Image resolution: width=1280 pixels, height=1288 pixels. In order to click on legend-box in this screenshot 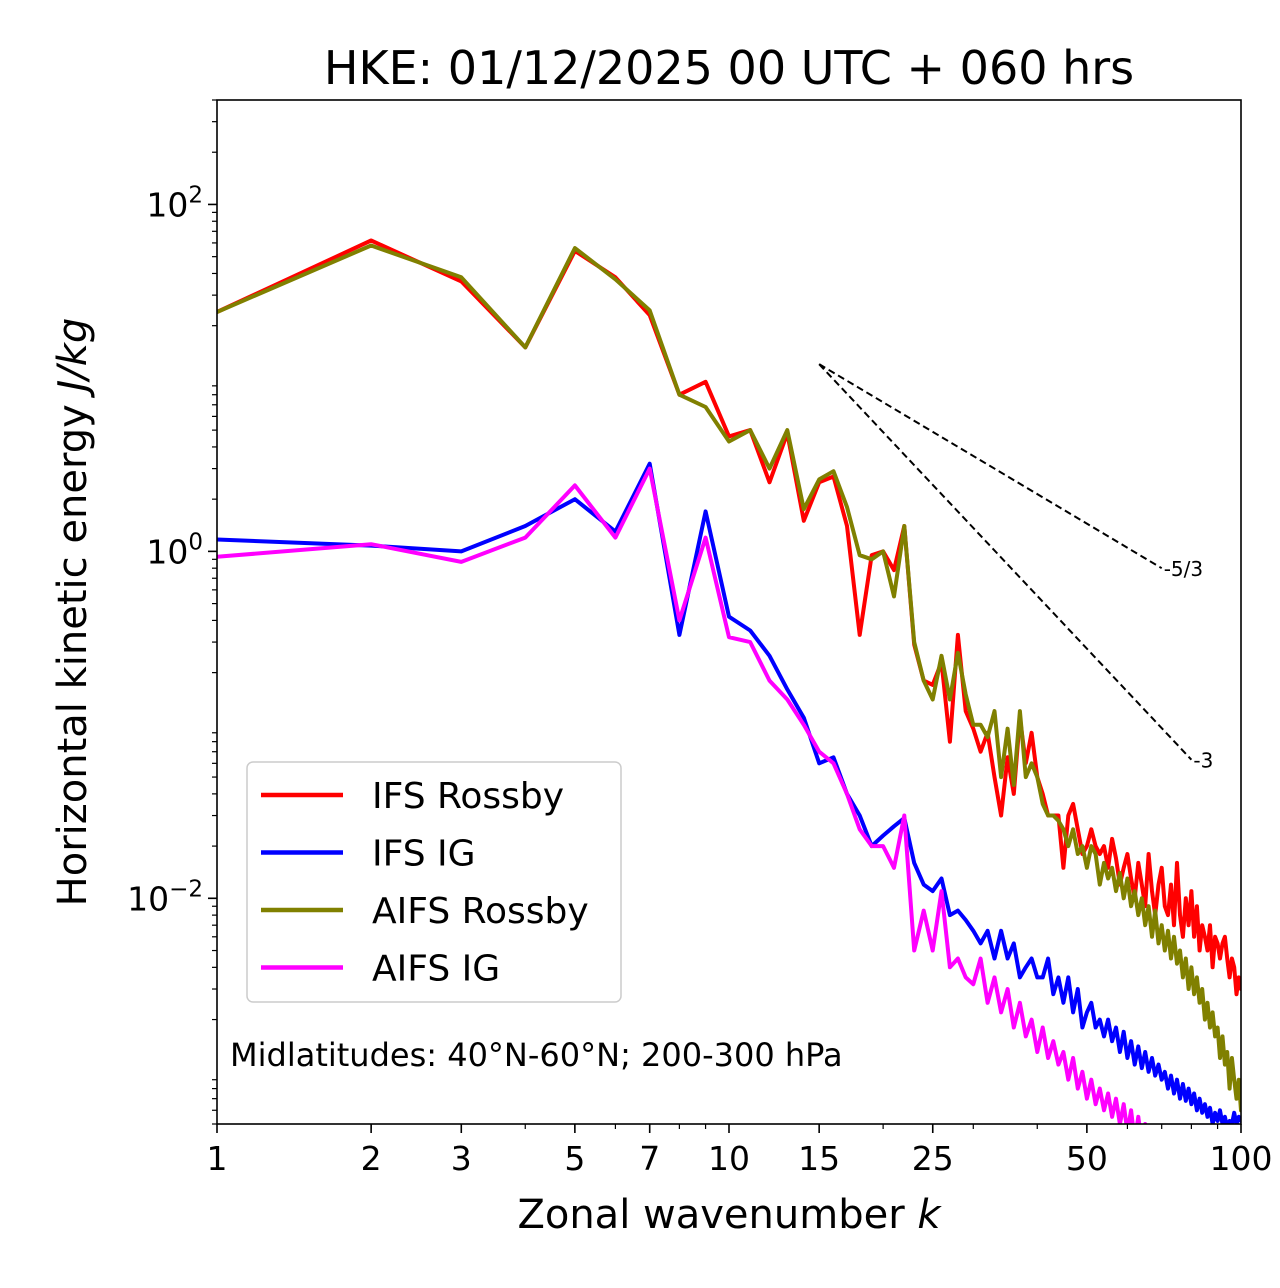, I will do `click(434, 882)`.